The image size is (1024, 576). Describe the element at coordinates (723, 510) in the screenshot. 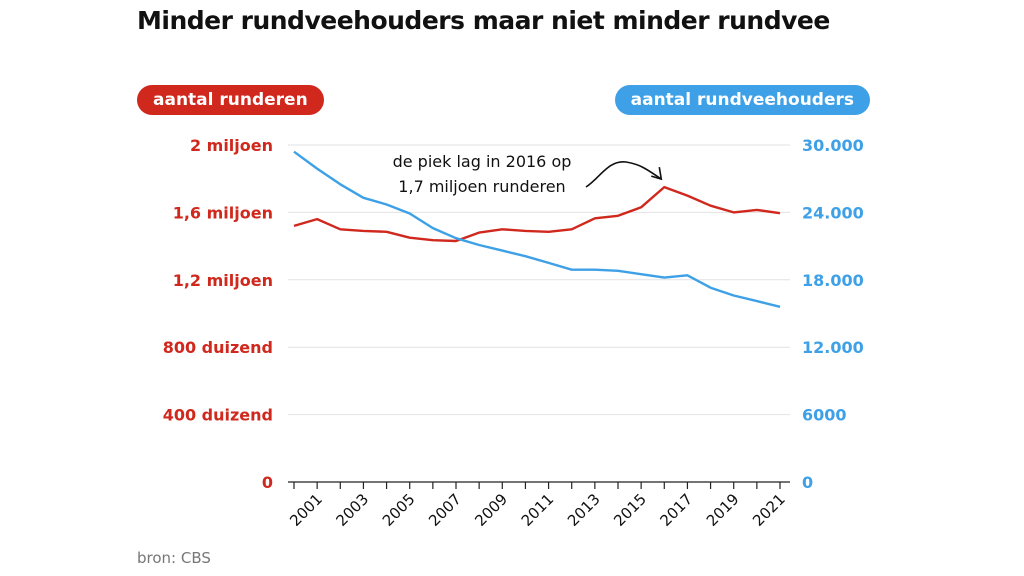

I see `x-tick-label: 2019` at that location.